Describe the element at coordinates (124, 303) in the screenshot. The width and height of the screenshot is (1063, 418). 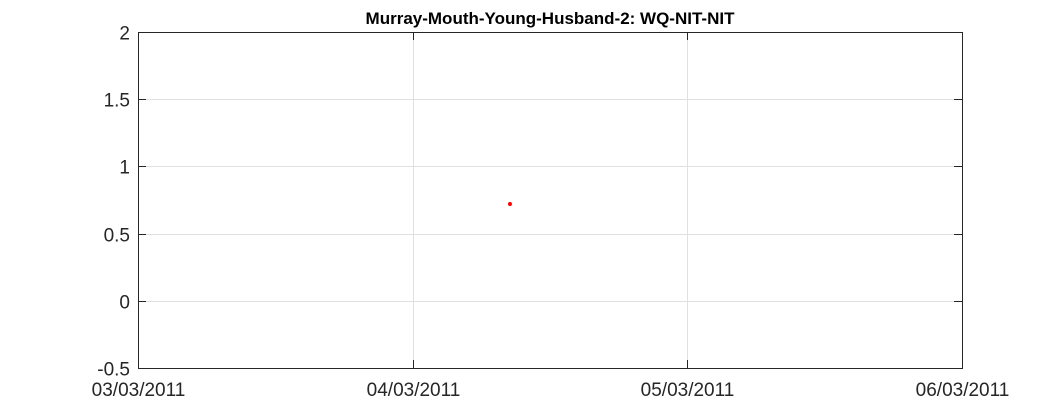
I see `y-tick-label: 0` at that location.